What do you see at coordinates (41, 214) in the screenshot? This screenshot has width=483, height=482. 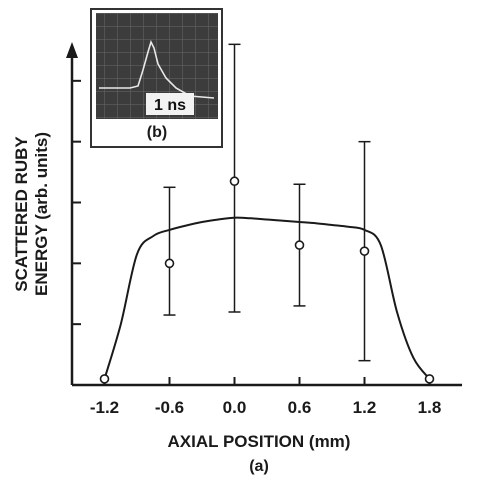 I see `y-axis-title-line2: ENERGY (arb. units)` at bounding box center [41, 214].